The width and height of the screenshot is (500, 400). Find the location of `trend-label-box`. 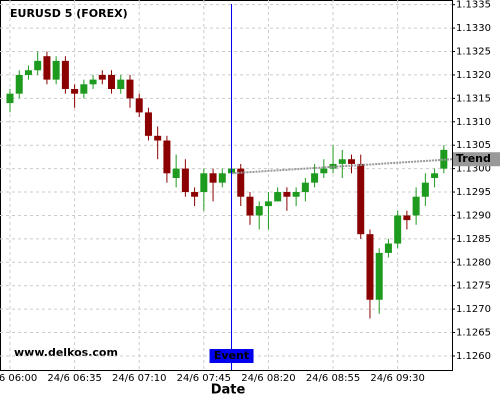

trend-label-box is located at coordinates (476, 159).